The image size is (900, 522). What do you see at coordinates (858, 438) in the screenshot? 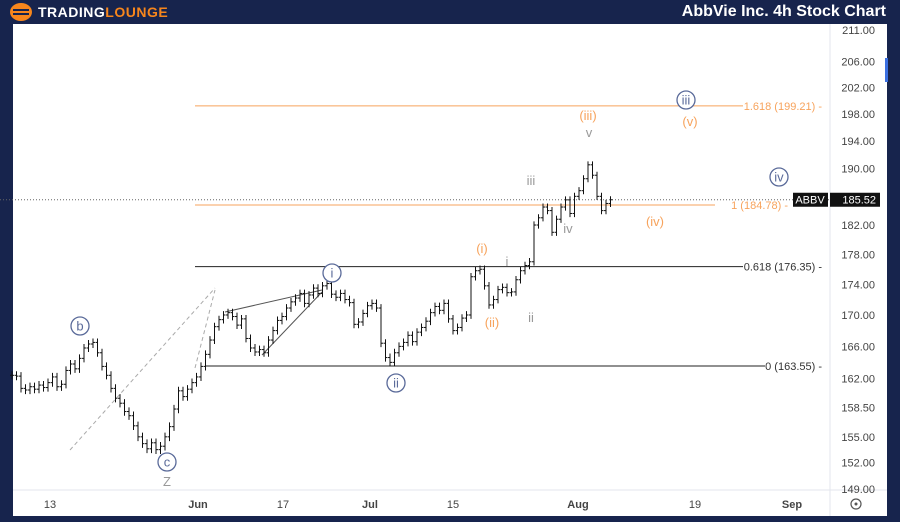
I see `price-tick: 155.00` at bounding box center [858, 438].